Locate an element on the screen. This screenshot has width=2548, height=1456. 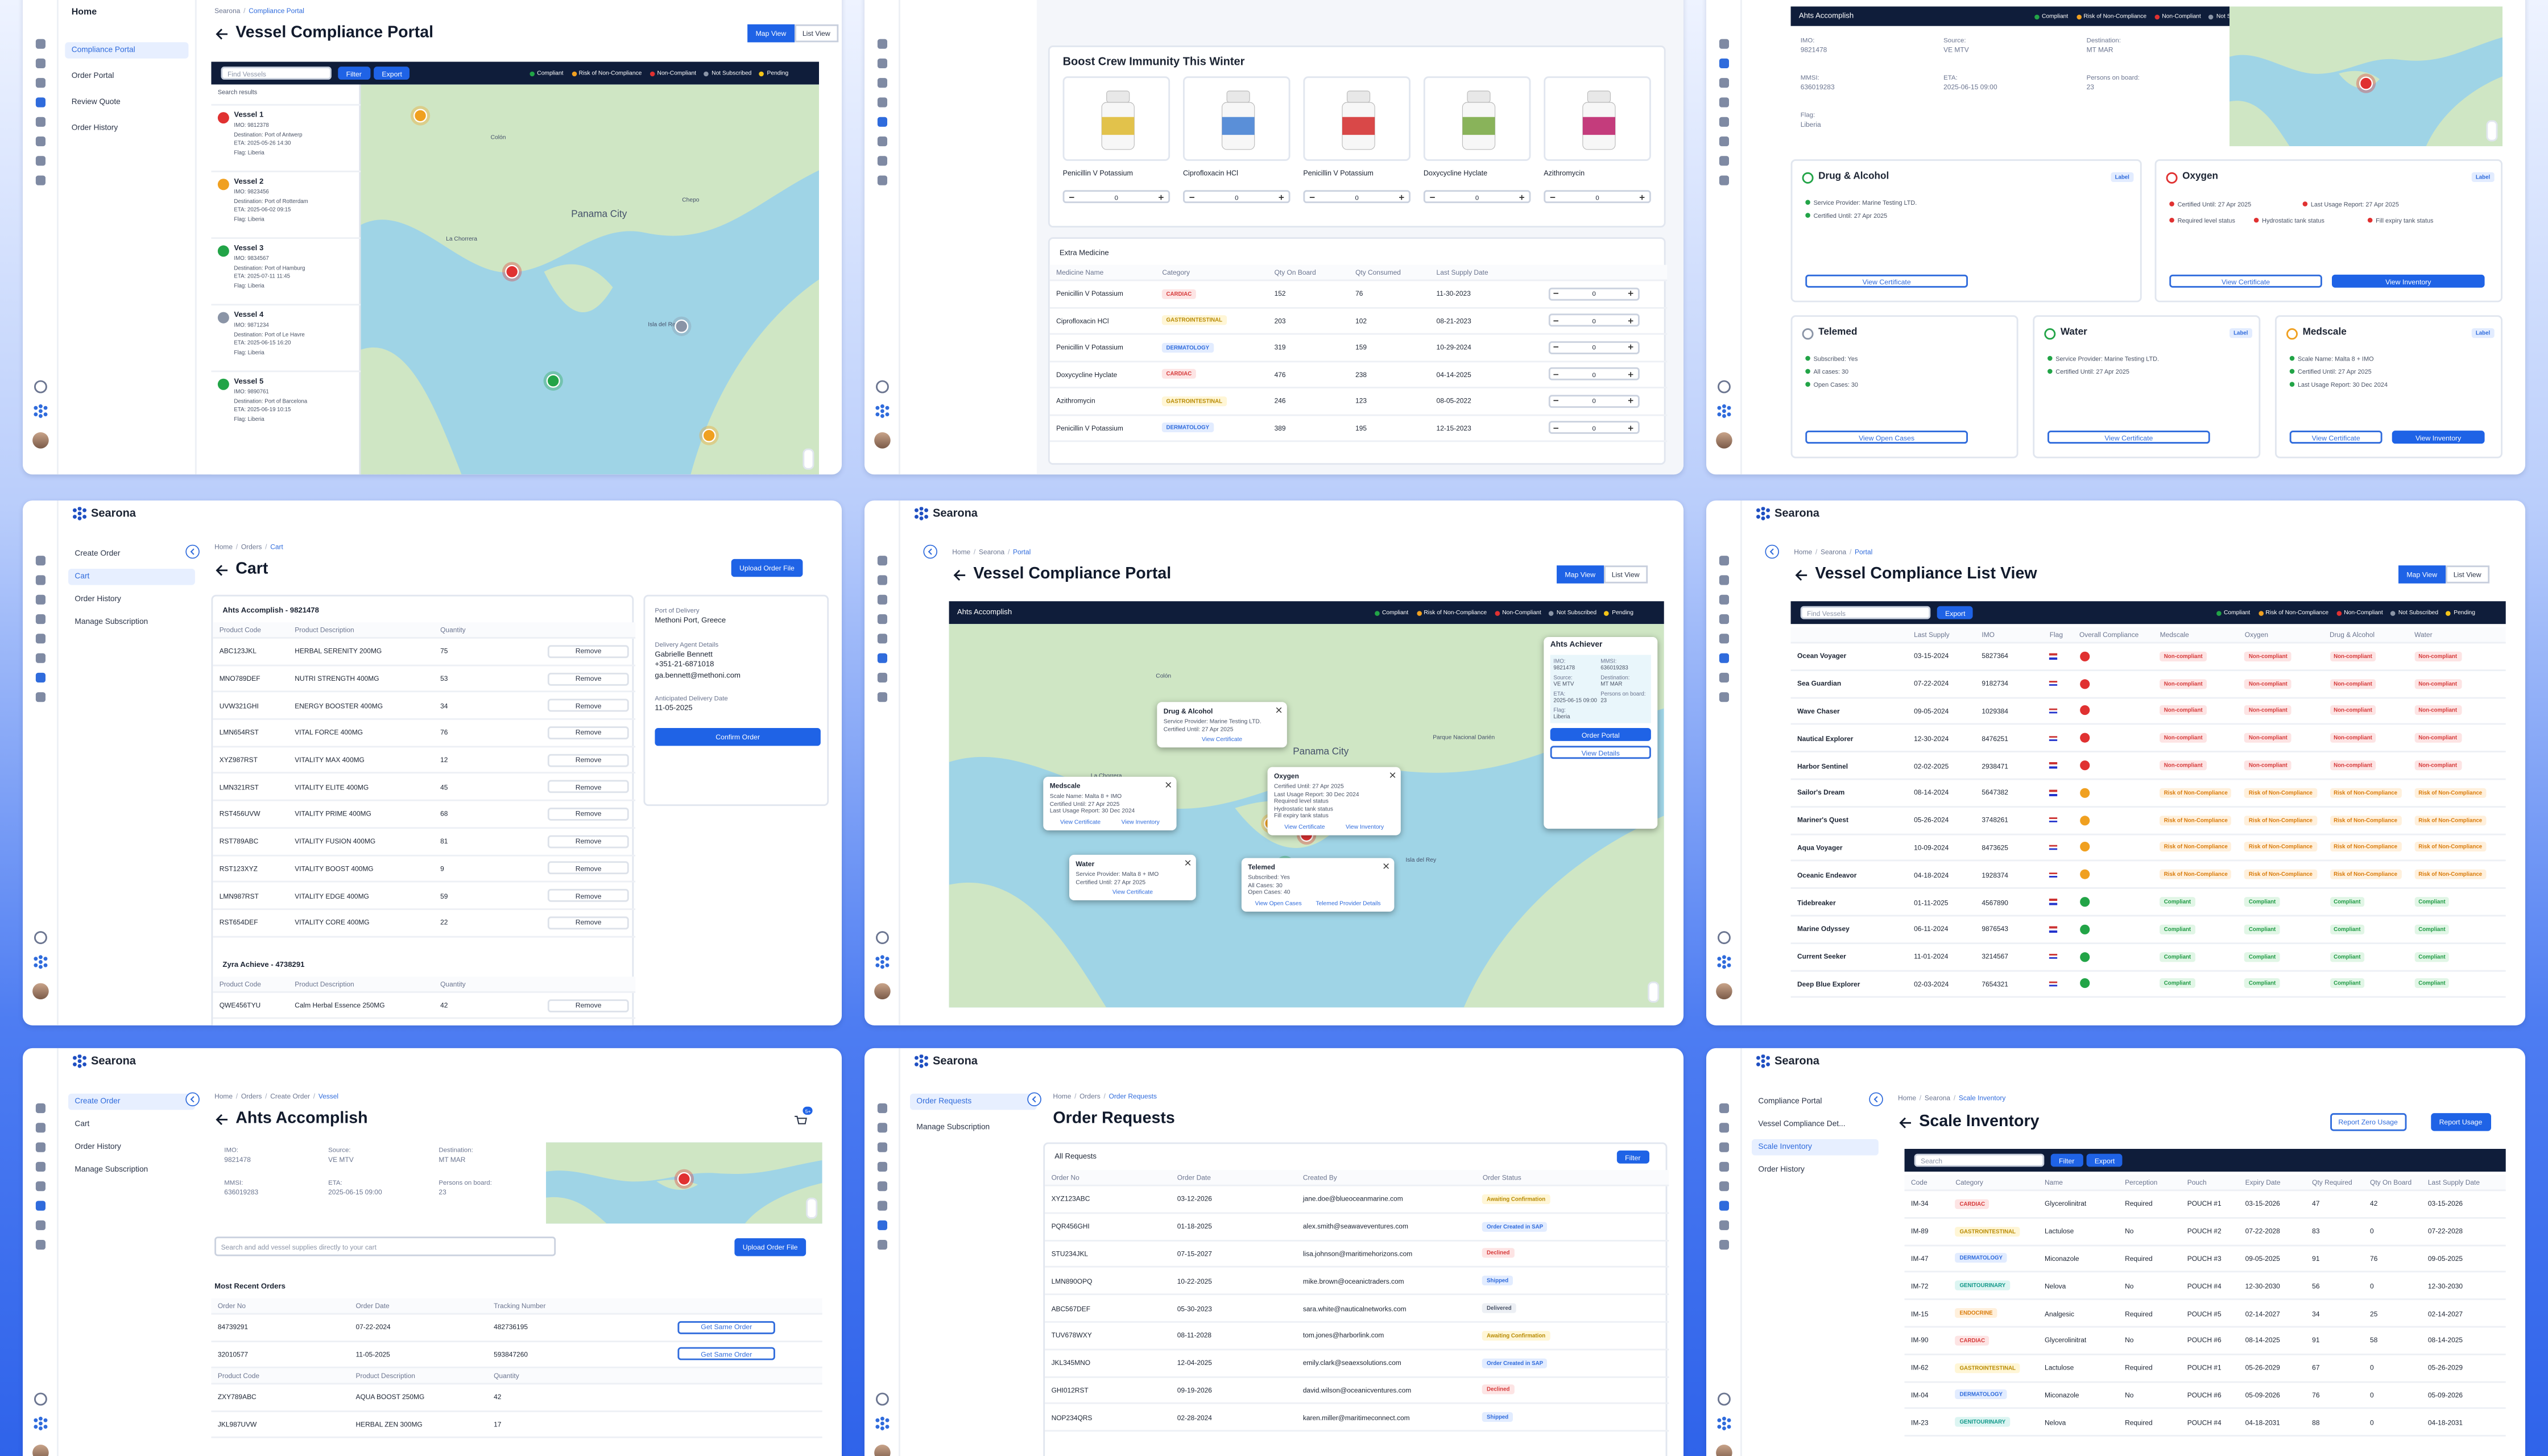
popup-link: View Open Cases is located at coordinates (1278, 903).